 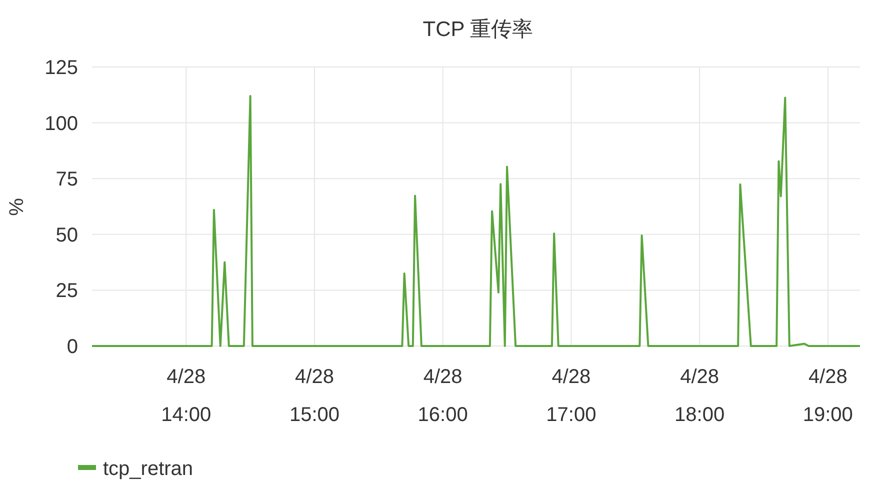 What do you see at coordinates (478, 29) in the screenshot?
I see `chart-title: TCP 重传率` at bounding box center [478, 29].